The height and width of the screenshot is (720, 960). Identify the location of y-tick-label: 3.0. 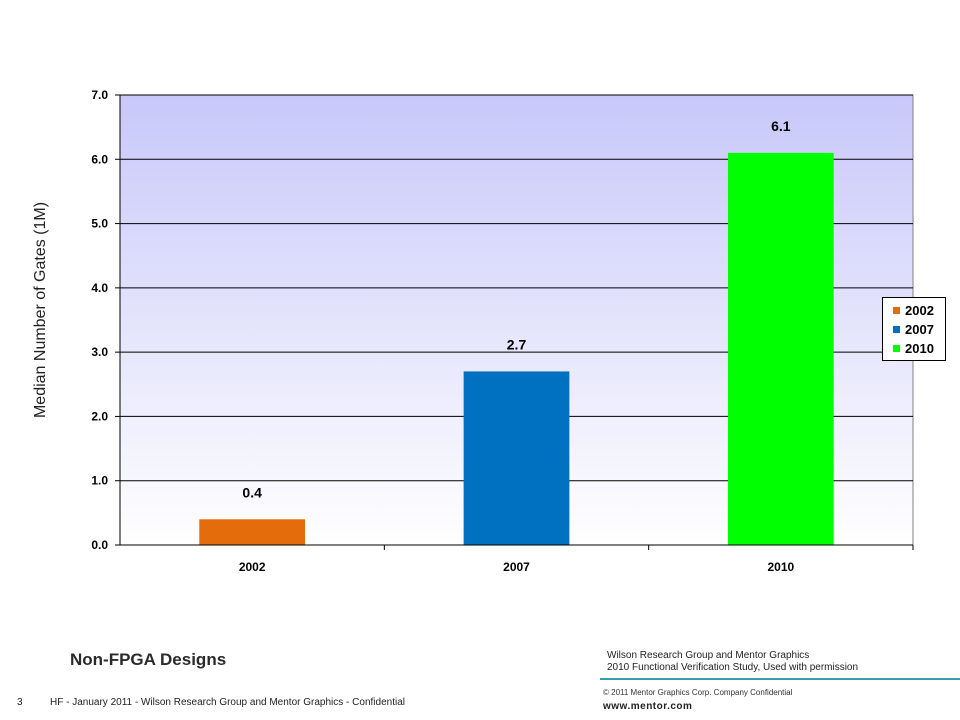
(99, 352).